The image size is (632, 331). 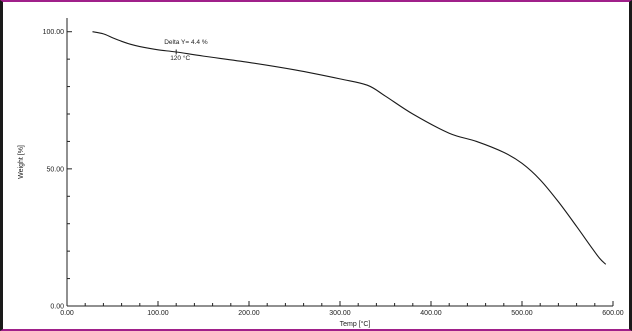 What do you see at coordinates (67, 313) in the screenshot?
I see `x-tick-label: 0.00` at bounding box center [67, 313].